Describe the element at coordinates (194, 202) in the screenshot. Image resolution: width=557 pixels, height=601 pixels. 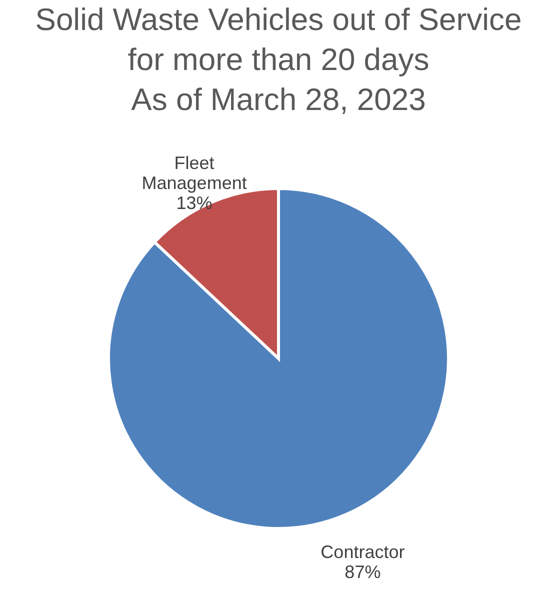
I see `data-label: 13%` at that location.